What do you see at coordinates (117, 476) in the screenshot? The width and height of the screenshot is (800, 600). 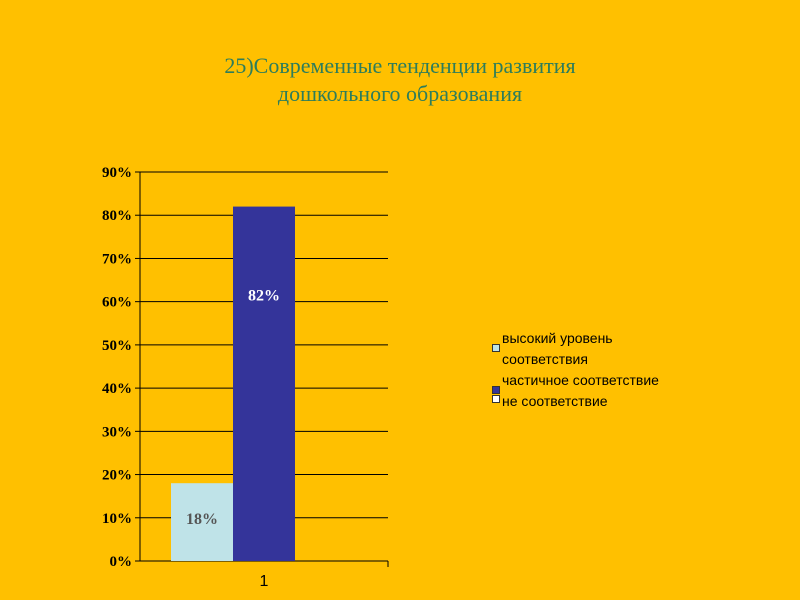 I see `y-tick-label: 20%` at bounding box center [117, 476].